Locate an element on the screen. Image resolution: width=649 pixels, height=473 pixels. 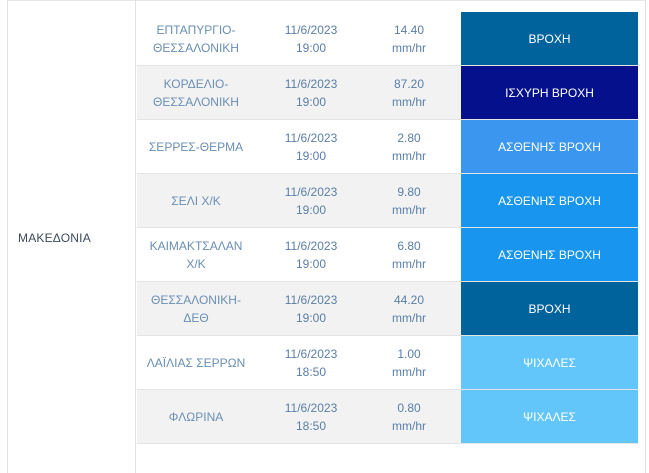
rain-rate-line: 0.80 is located at coordinates (409, 408).